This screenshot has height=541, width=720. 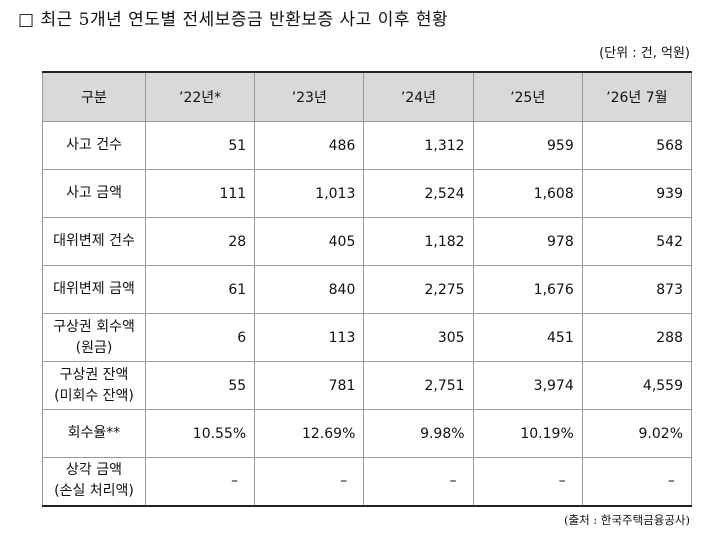 What do you see at coordinates (637, 96) in the screenshot?
I see `header-2026-jul: ’26년 7월` at bounding box center [637, 96].